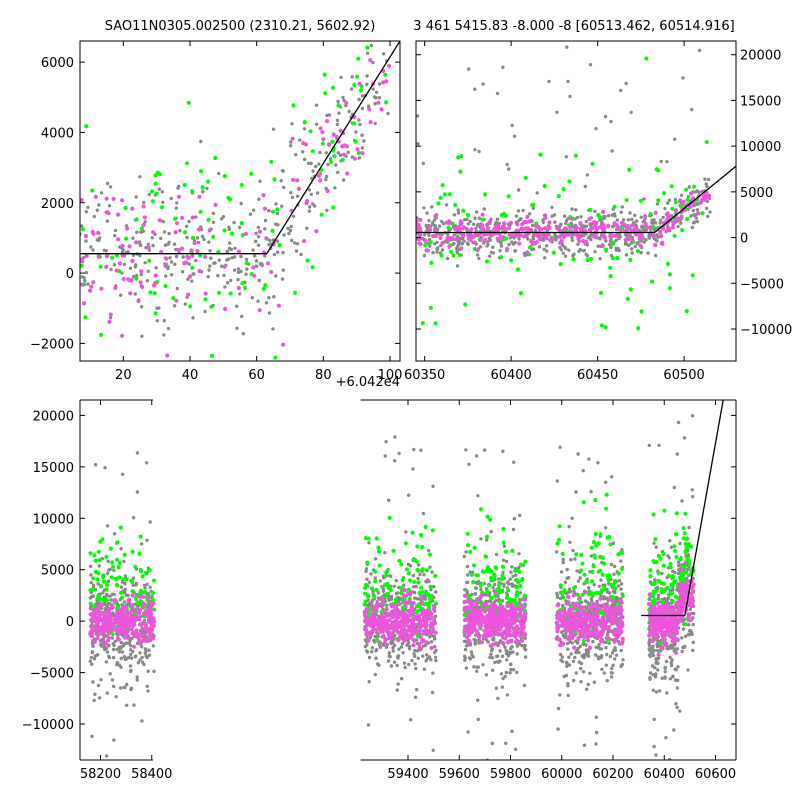 This screenshot has height=800, width=800. I want to click on panel-top-right-fit-line, so click(576, 199).